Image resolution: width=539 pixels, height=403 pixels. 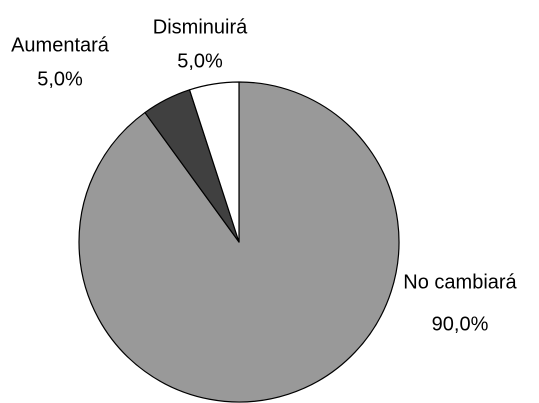 What do you see at coordinates (214, 162) in the screenshot?
I see `pie-slice` at bounding box center [214, 162].